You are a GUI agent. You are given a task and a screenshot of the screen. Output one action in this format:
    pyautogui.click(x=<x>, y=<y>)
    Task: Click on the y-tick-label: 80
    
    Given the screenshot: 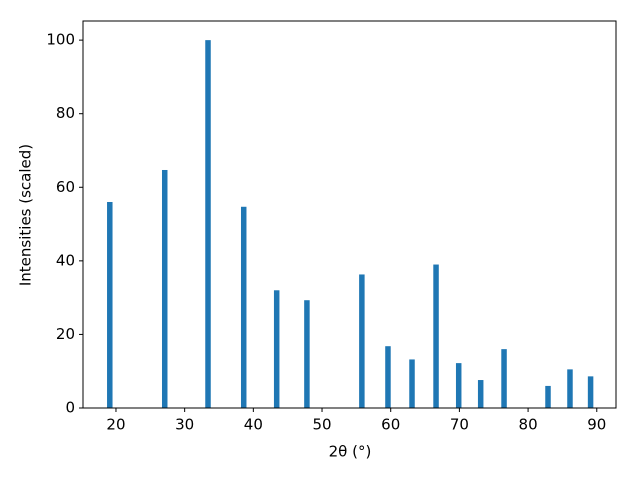 What is the action you would take?
    pyautogui.click(x=65, y=113)
    